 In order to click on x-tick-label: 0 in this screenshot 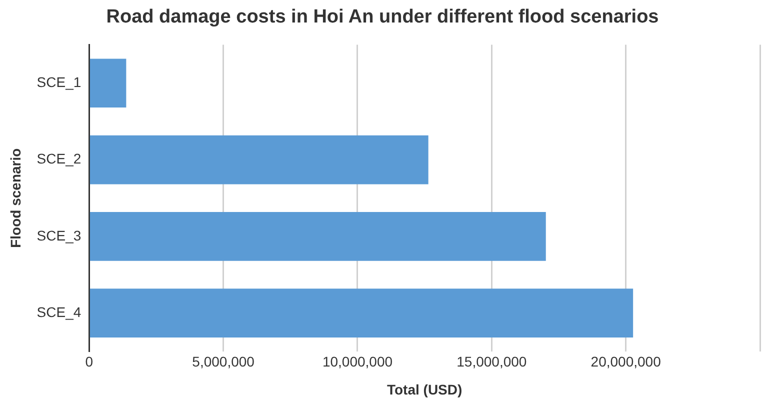, I will do `click(89, 362)`.